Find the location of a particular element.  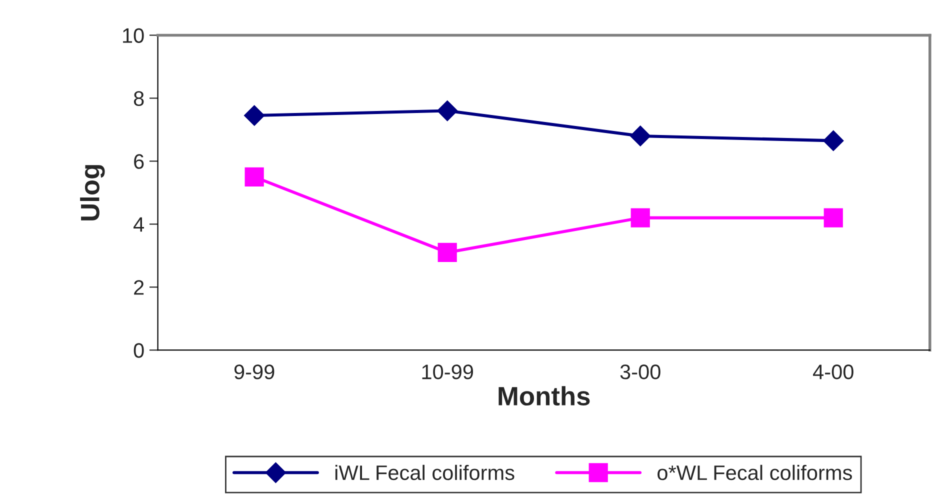

y-tick-label: 2 is located at coordinates (139, 287).